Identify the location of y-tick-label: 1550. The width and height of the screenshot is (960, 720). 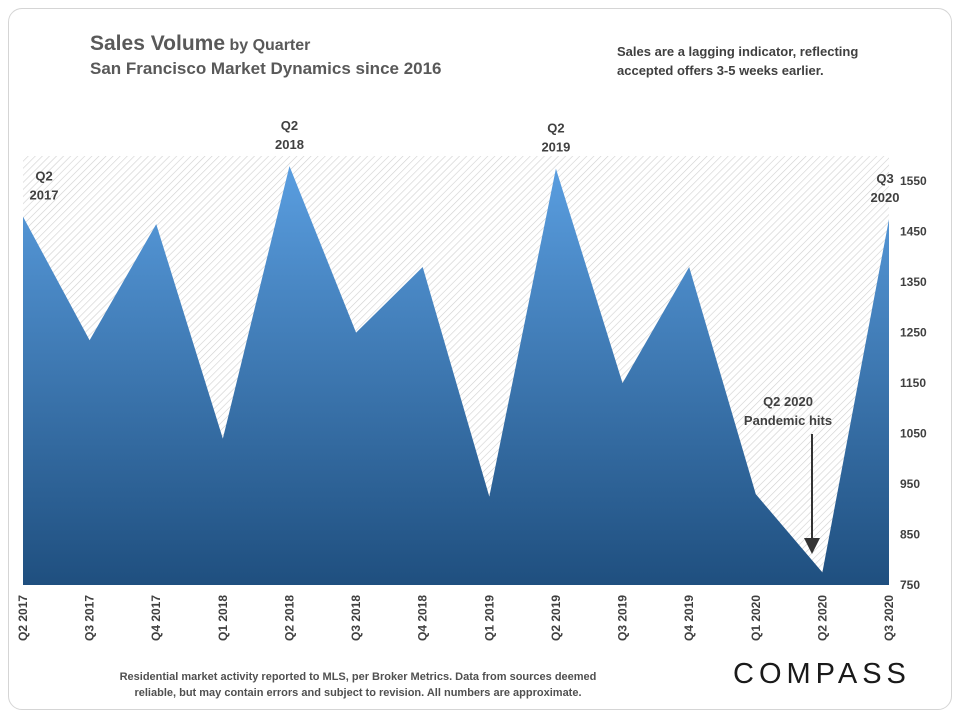
(913, 181).